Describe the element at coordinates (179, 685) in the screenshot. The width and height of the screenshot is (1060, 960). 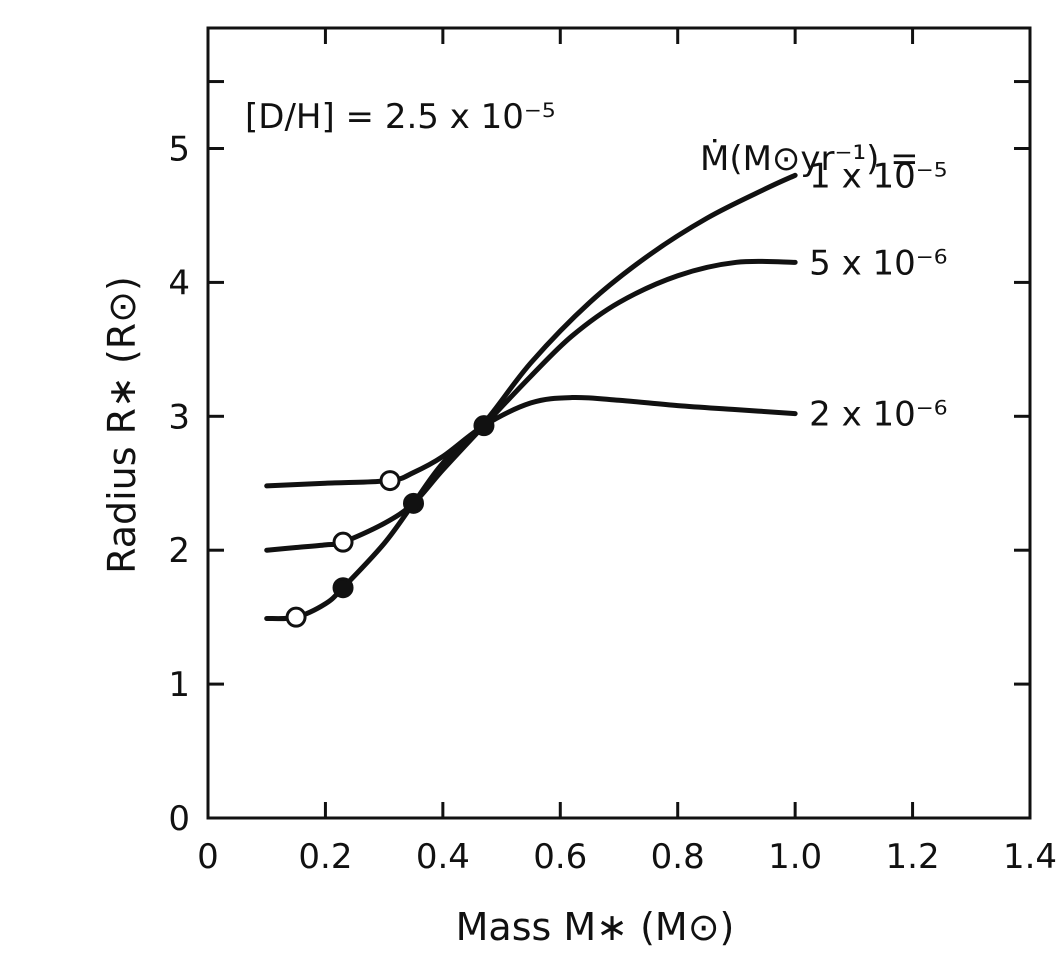
I see `y-tick-label: 1` at that location.